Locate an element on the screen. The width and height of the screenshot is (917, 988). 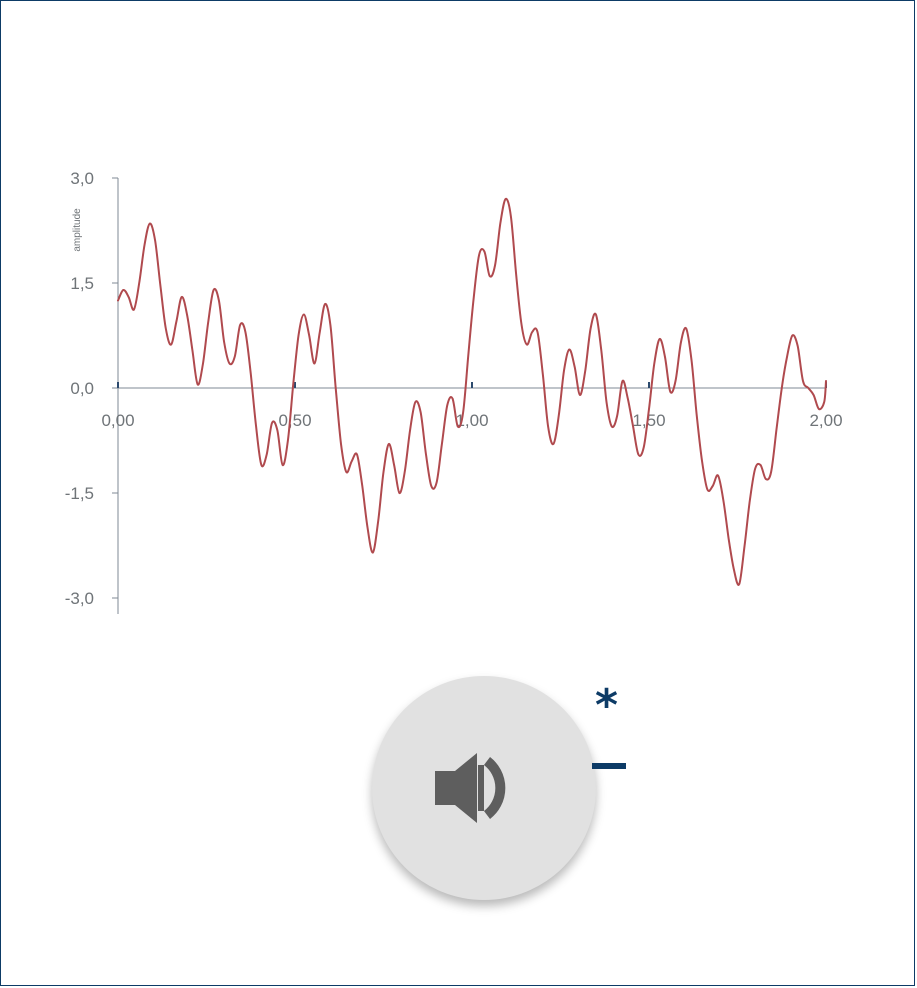
speaker-icon is located at coordinates (470, 788).